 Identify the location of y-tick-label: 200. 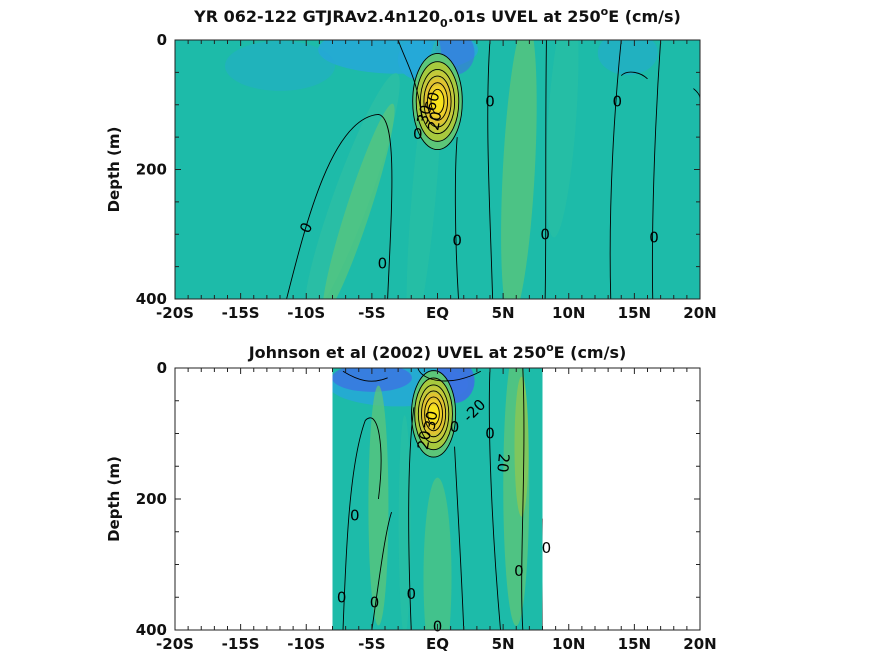
(151, 499).